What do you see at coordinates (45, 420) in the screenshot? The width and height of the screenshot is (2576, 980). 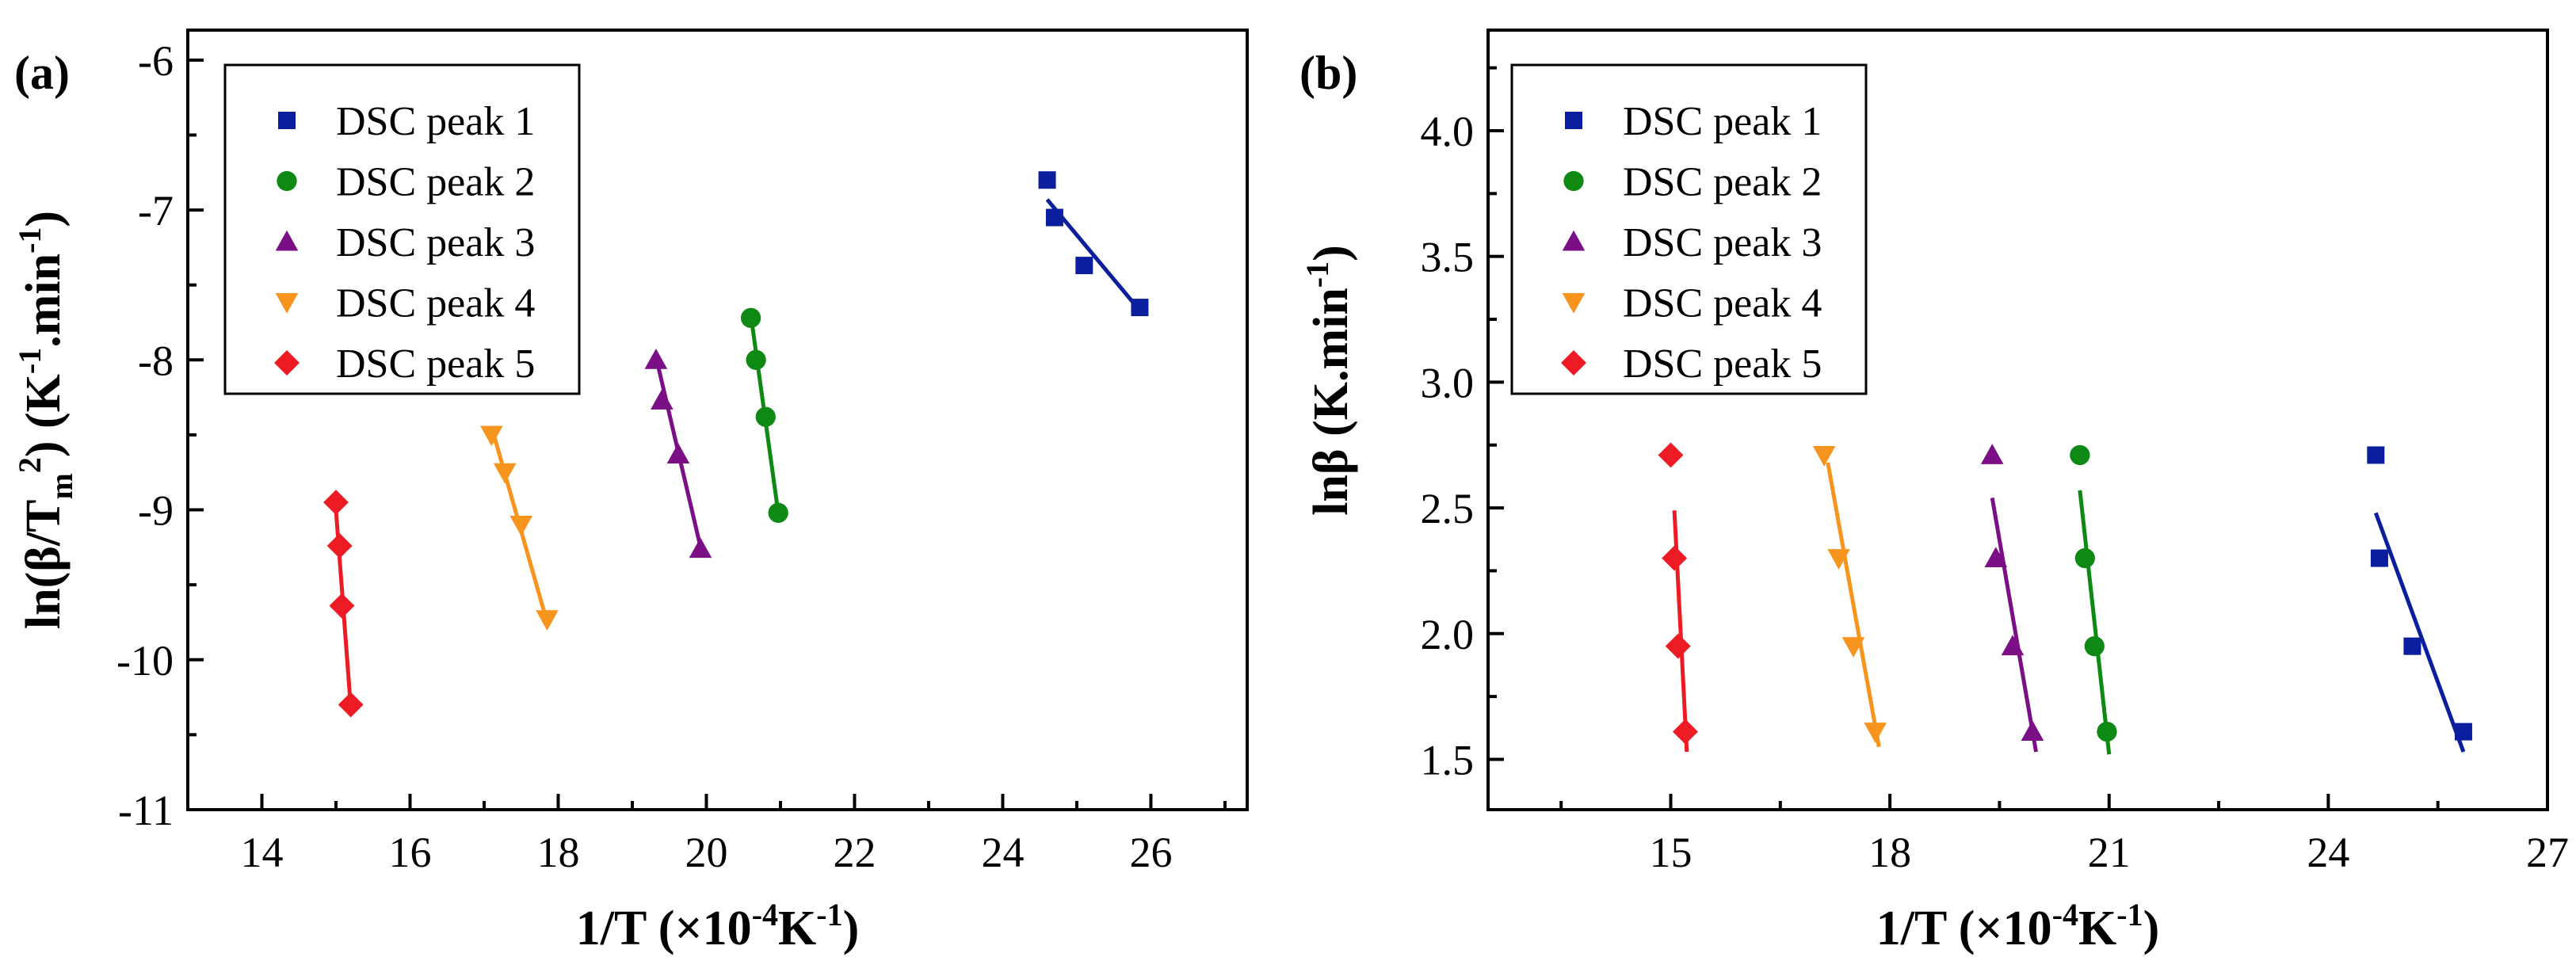 I see `y-axis-label: ln(β/Tm2) (K-1.min-1)` at bounding box center [45, 420].